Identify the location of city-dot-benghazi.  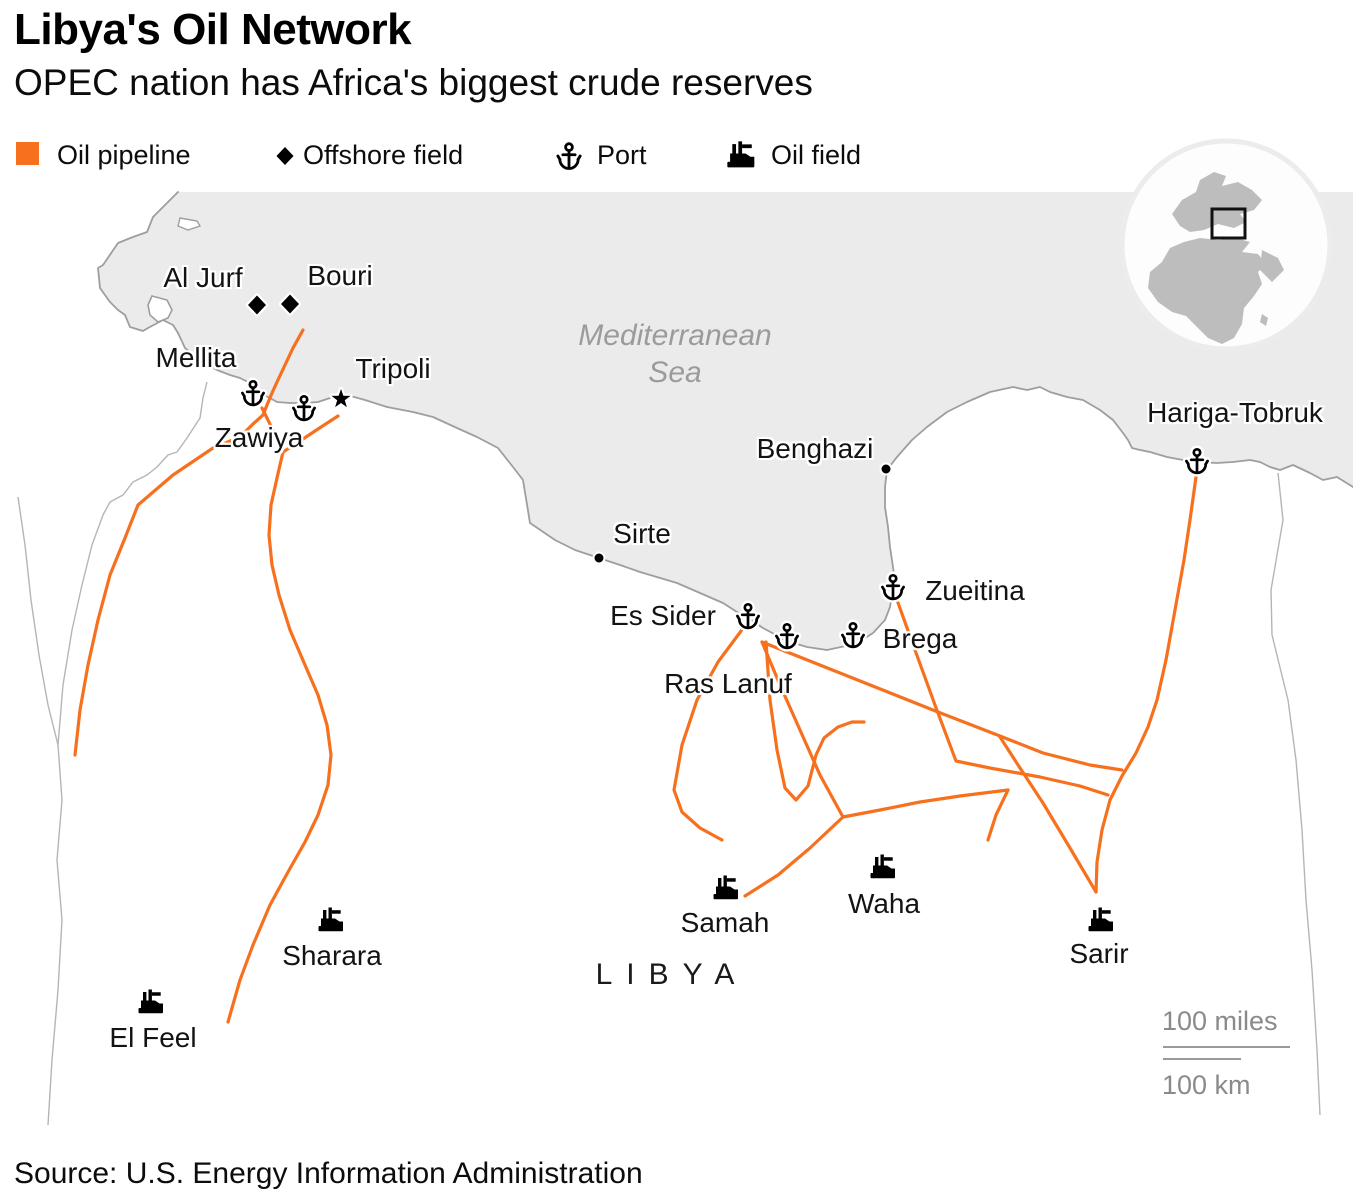
(886, 469).